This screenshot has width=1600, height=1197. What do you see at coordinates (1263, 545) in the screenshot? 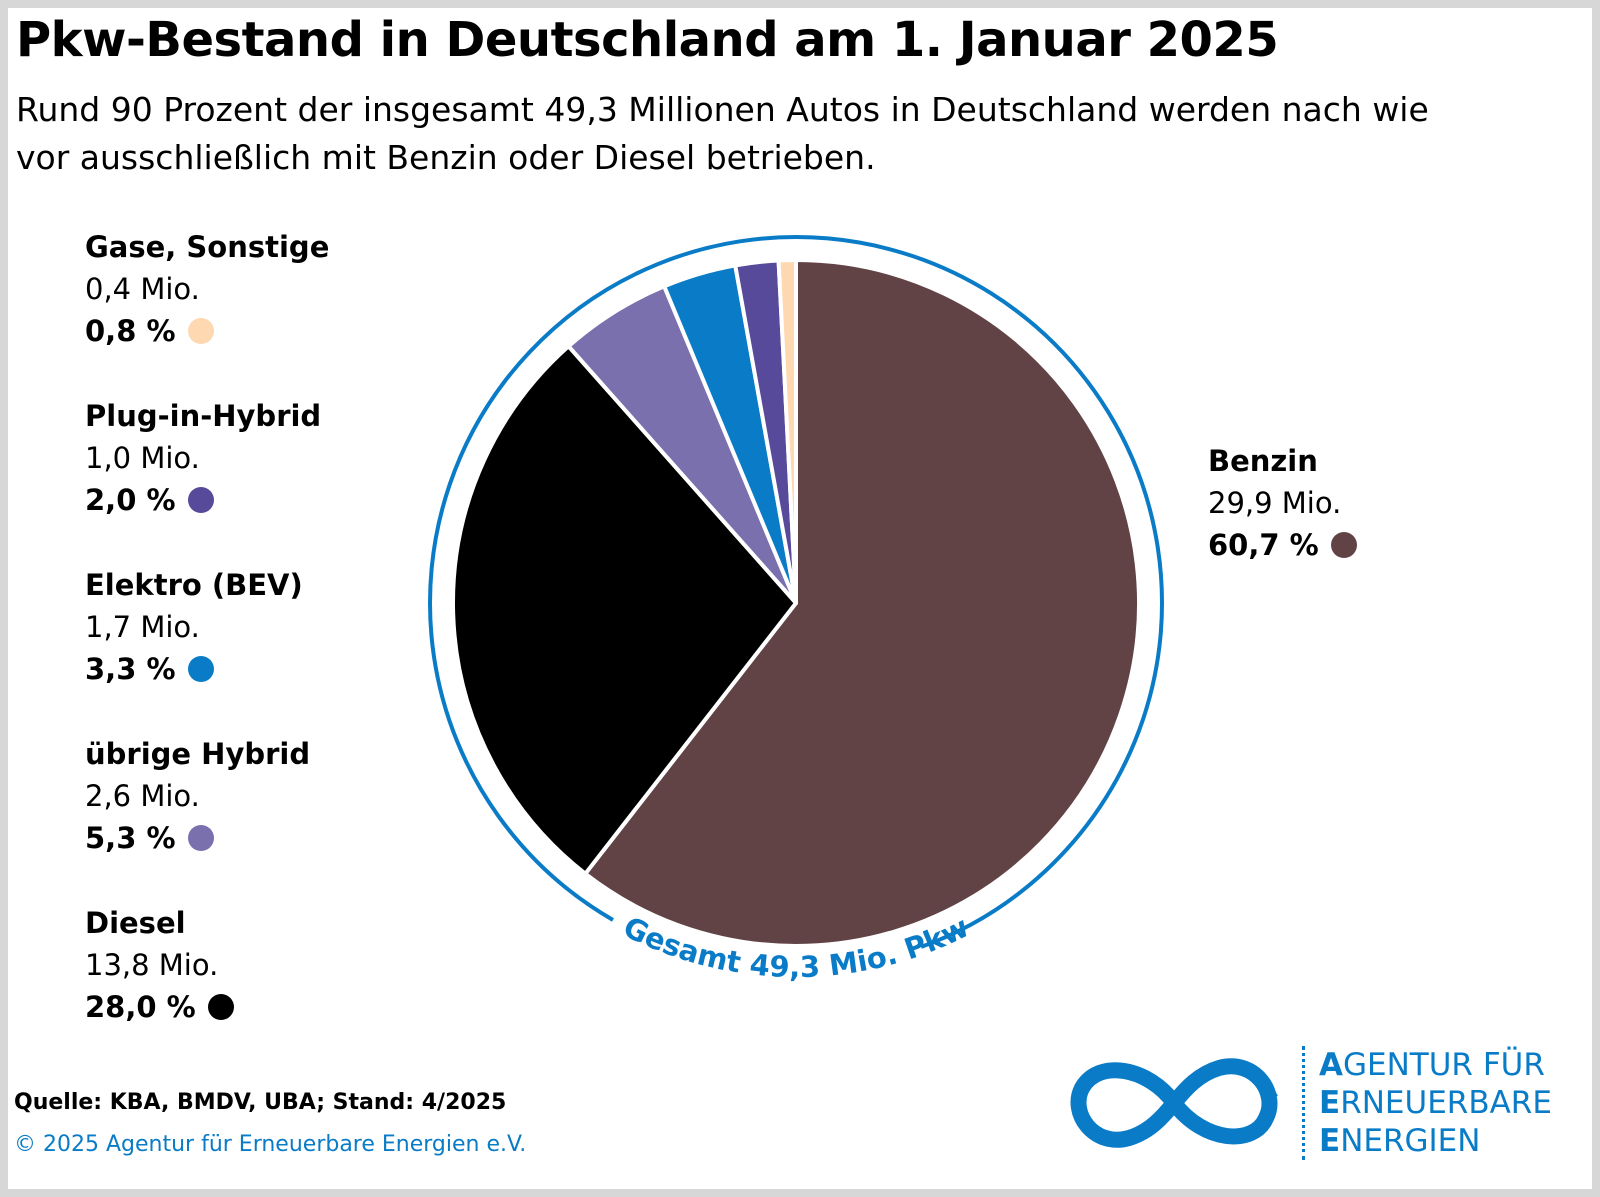
I see `legend-percent-text: 60,7 %` at bounding box center [1263, 545].